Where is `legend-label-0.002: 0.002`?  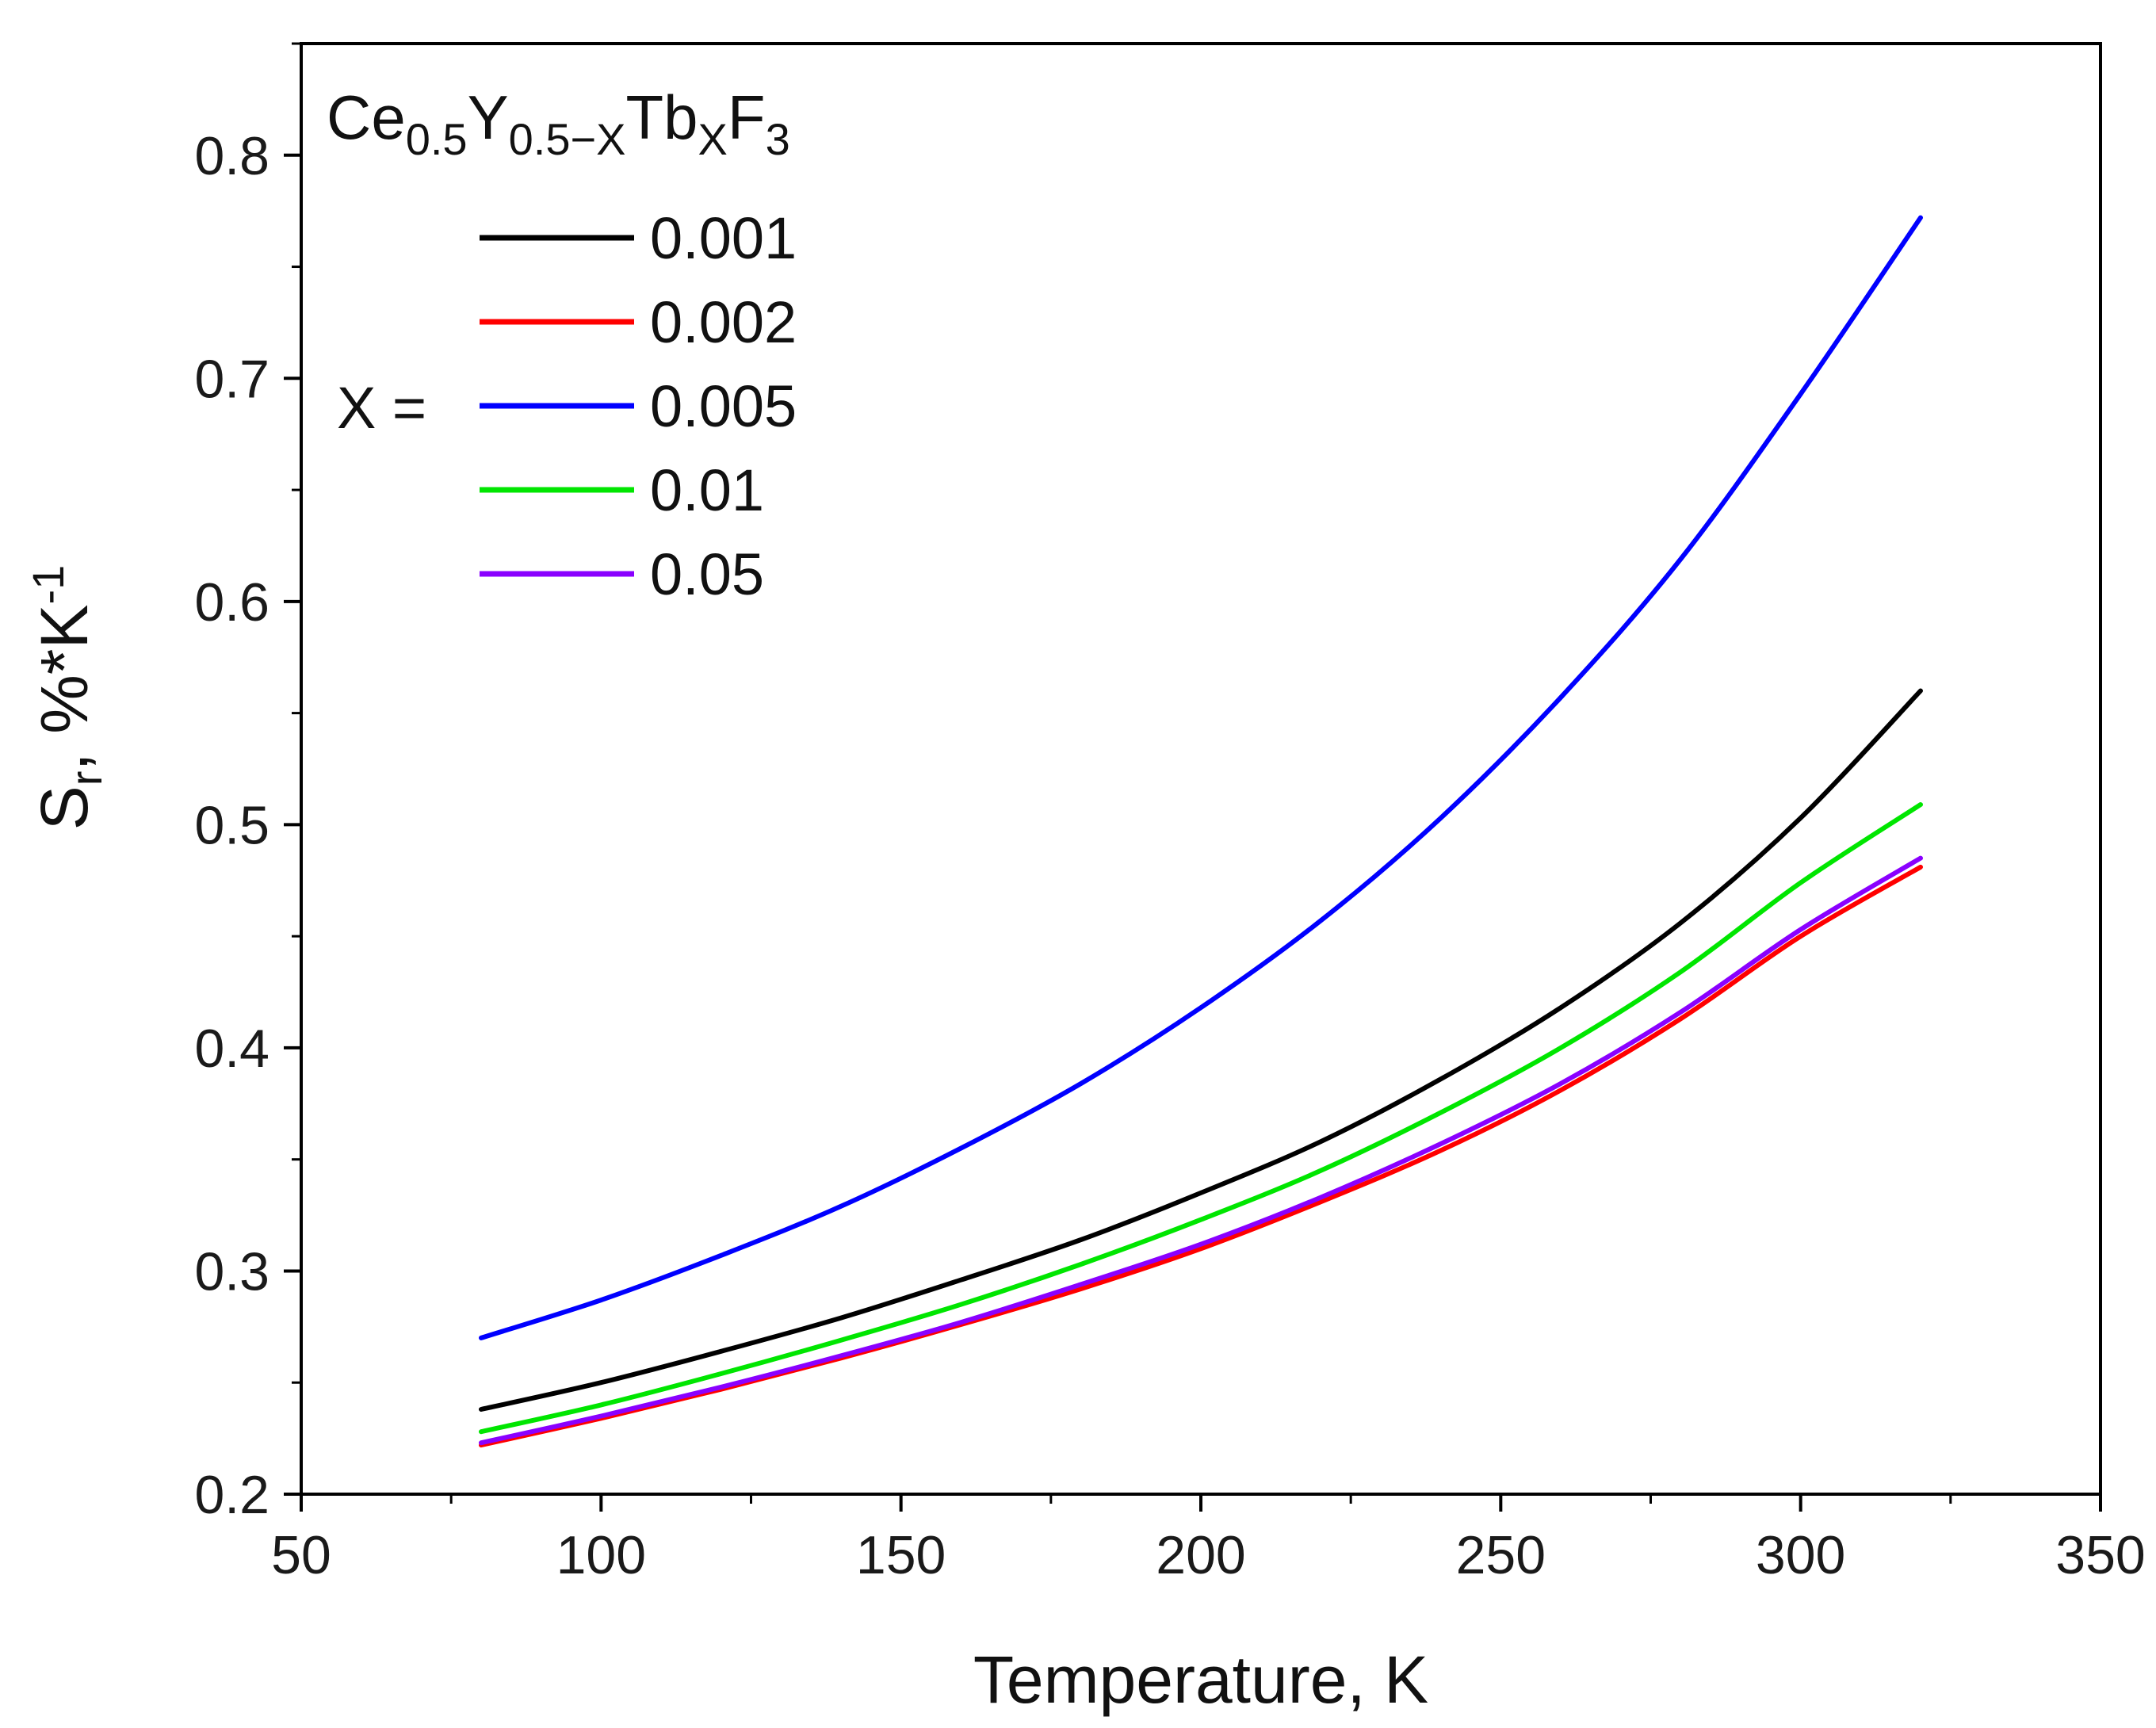
legend-label-0.002: 0.002 is located at coordinates (723, 322).